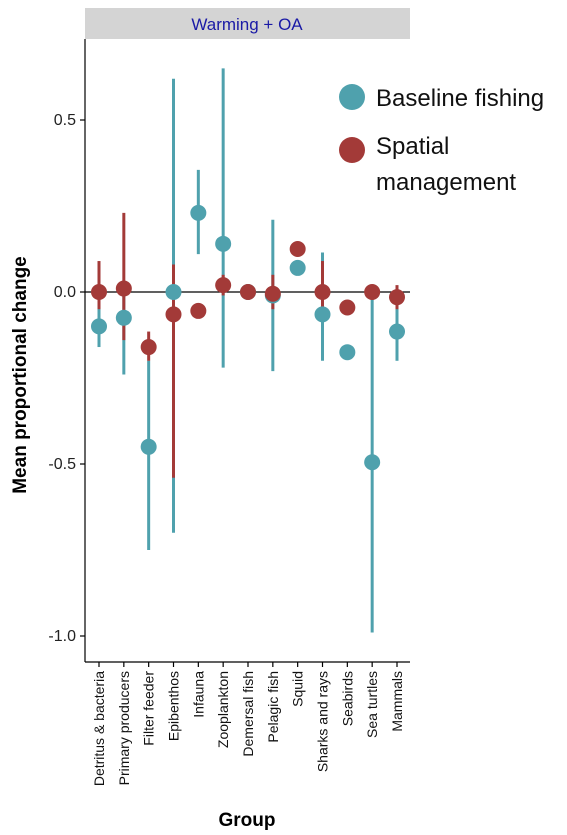  I want to click on x-tick-label: Squid, so click(298, 689).